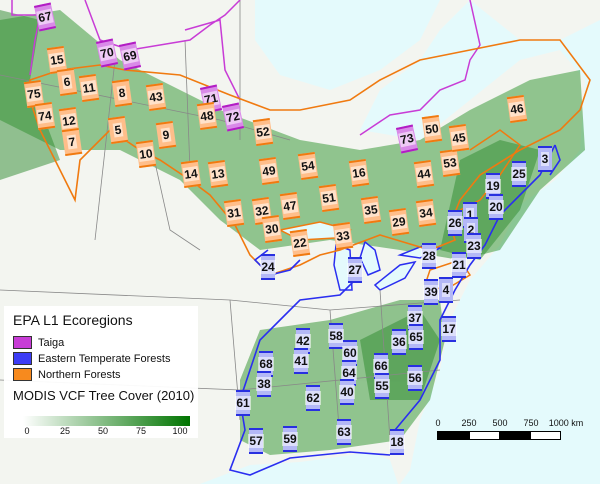 This screenshot has height=484, width=600. Describe the element at coordinates (22, 342) in the screenshot. I see `taiga-swatch` at that location.